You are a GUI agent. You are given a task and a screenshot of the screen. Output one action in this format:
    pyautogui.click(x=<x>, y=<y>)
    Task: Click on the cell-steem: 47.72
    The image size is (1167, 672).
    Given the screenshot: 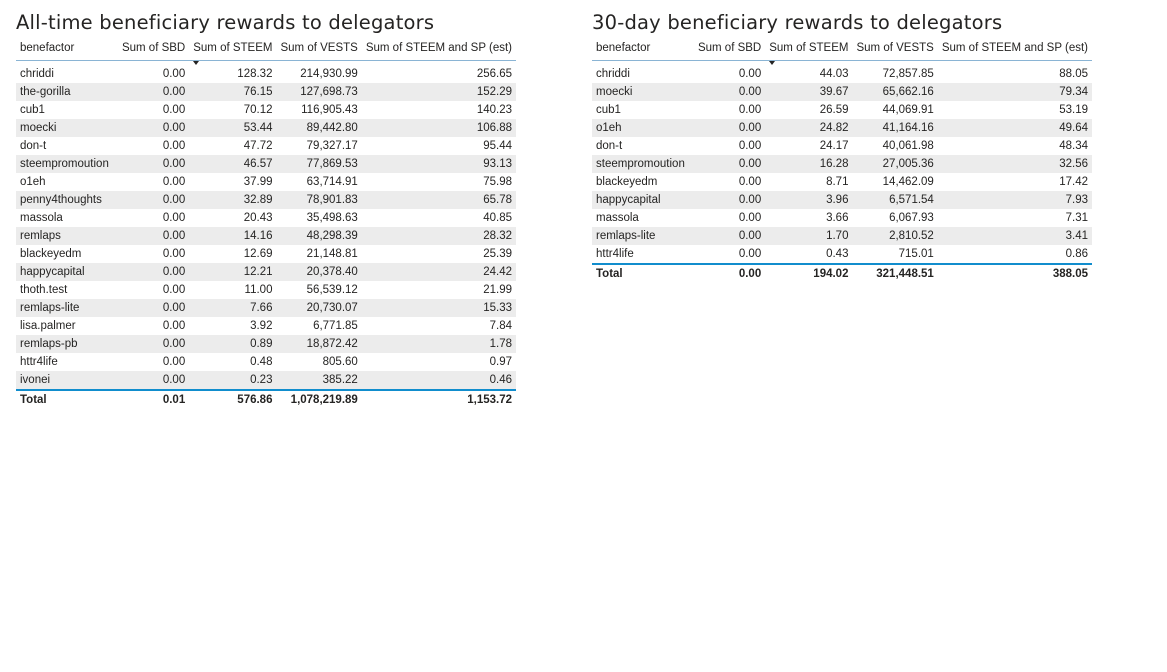 What is the action you would take?
    pyautogui.click(x=258, y=146)
    